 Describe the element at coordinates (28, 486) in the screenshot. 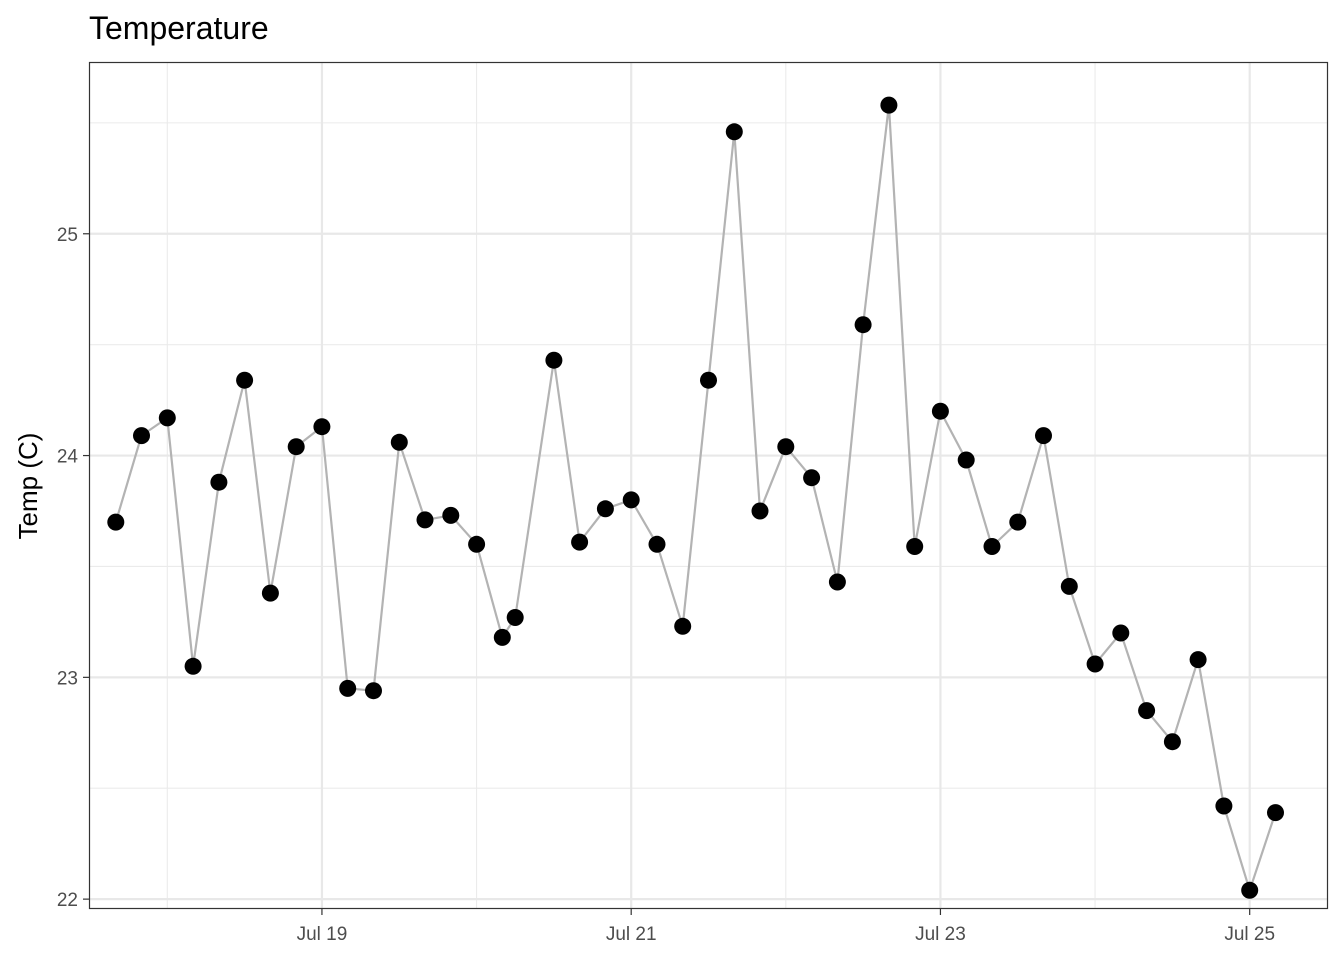

I see `y-axis-title: Temp (C)` at that location.